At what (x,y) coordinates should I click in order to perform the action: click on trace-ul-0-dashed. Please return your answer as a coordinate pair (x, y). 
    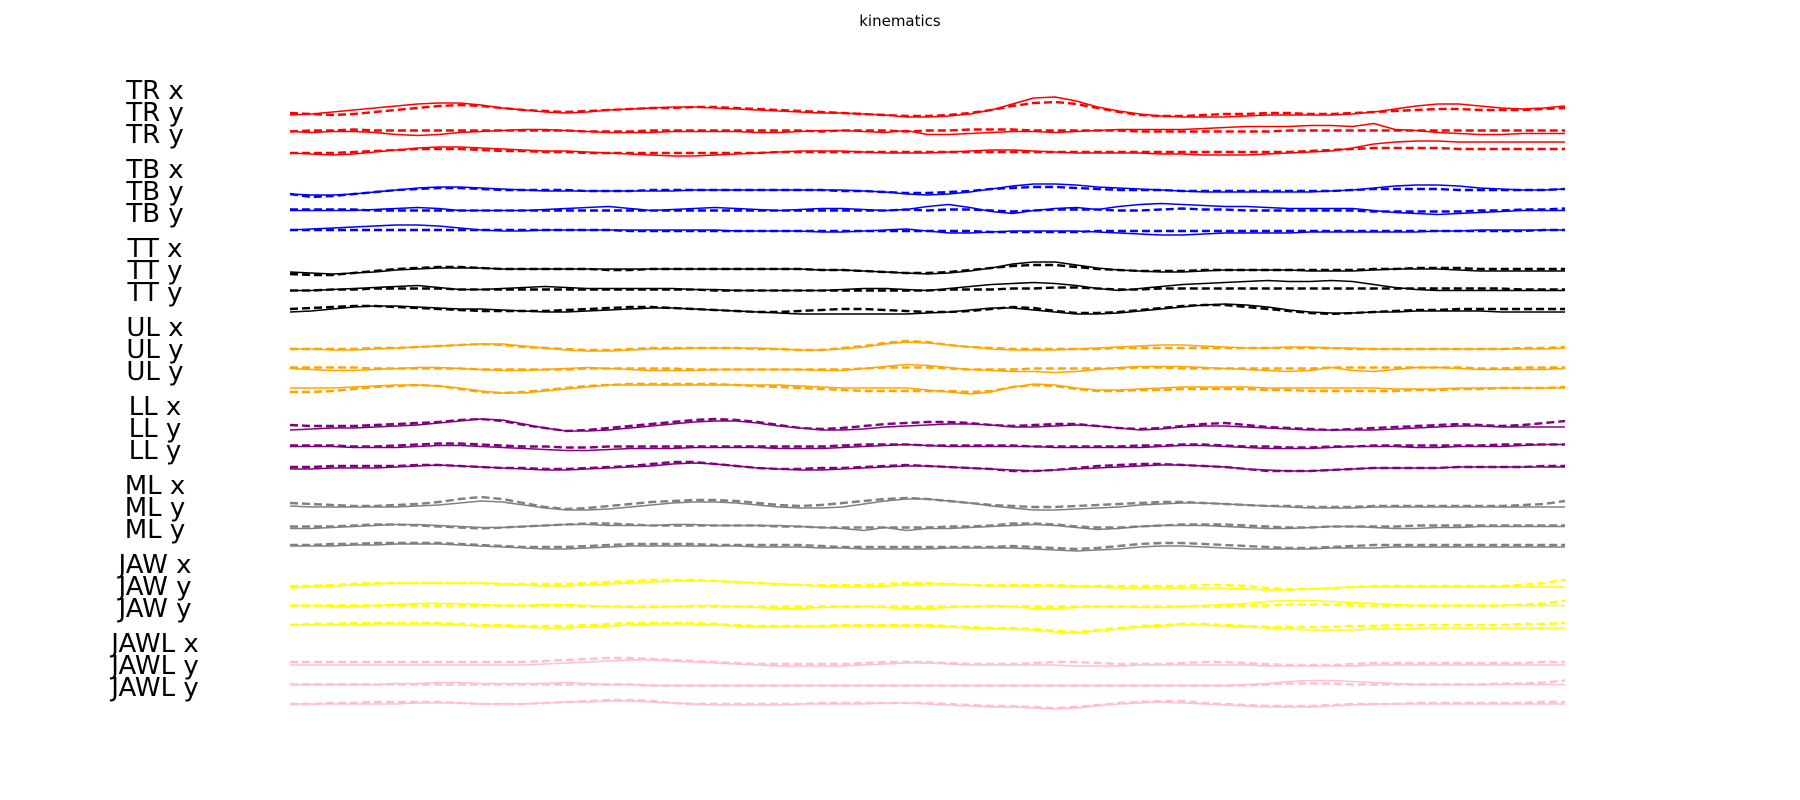
    Looking at the image, I should click on (928, 345).